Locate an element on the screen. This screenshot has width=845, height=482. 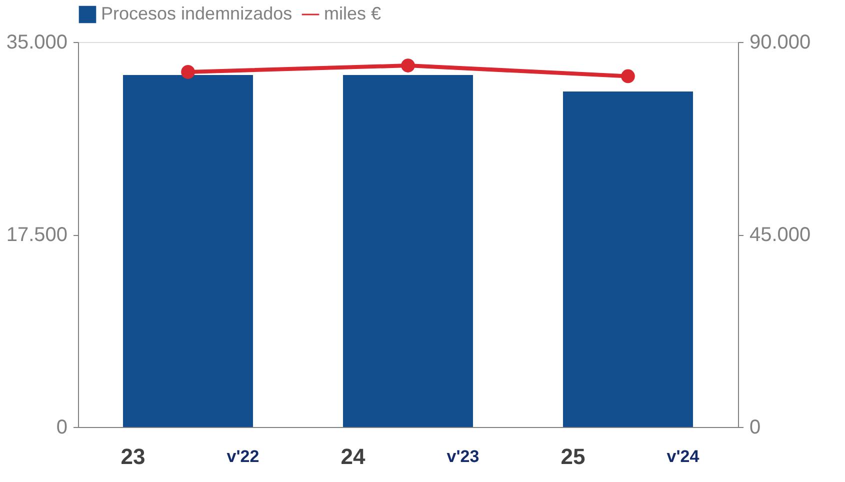
y-tick-label: 0 is located at coordinates (62, 427).